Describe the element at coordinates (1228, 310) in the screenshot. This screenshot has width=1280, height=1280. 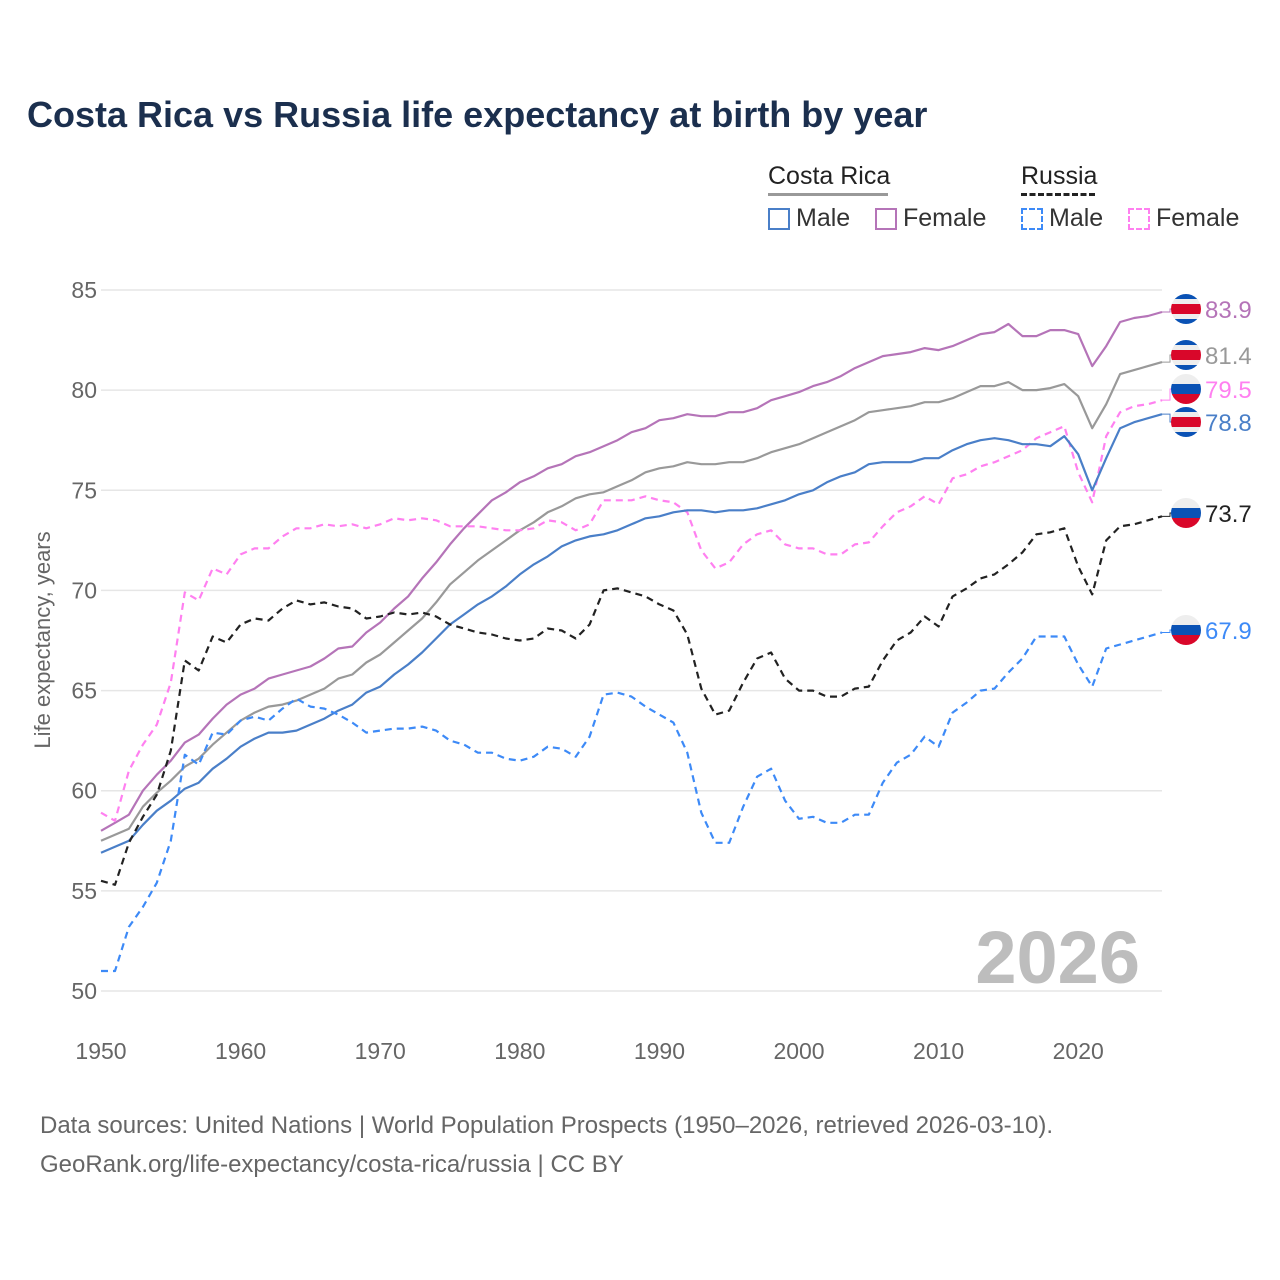
I see `end-value-label: 83.9` at that location.